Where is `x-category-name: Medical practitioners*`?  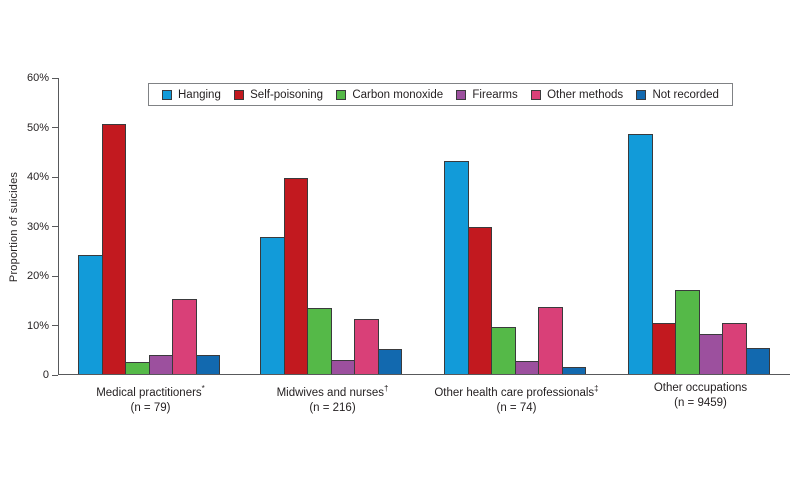 x-category-name: Medical practitioners* is located at coordinates (150, 391).